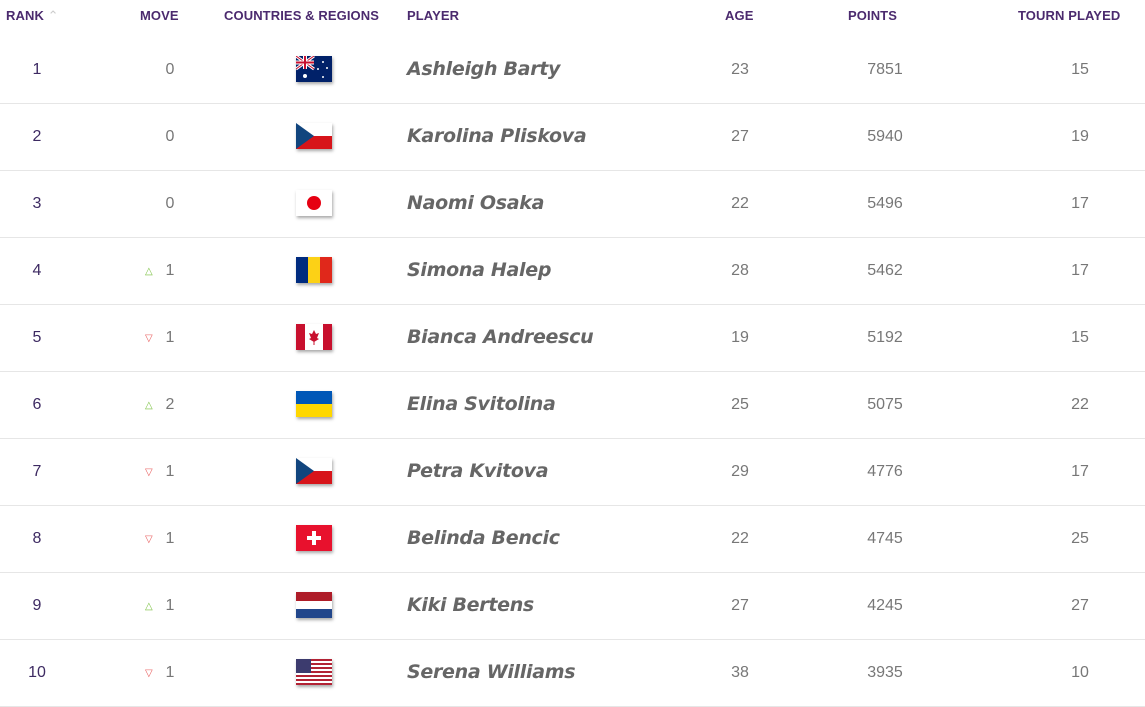 The width and height of the screenshot is (1145, 707). I want to click on player-name-link: Simona Halep, so click(479, 270).